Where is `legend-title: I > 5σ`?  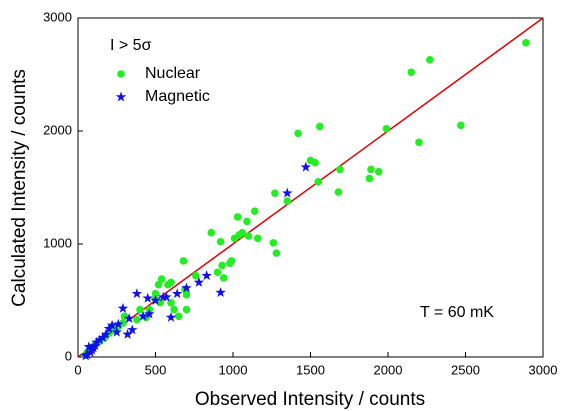
legend-title: I > 5σ is located at coordinates (131, 45).